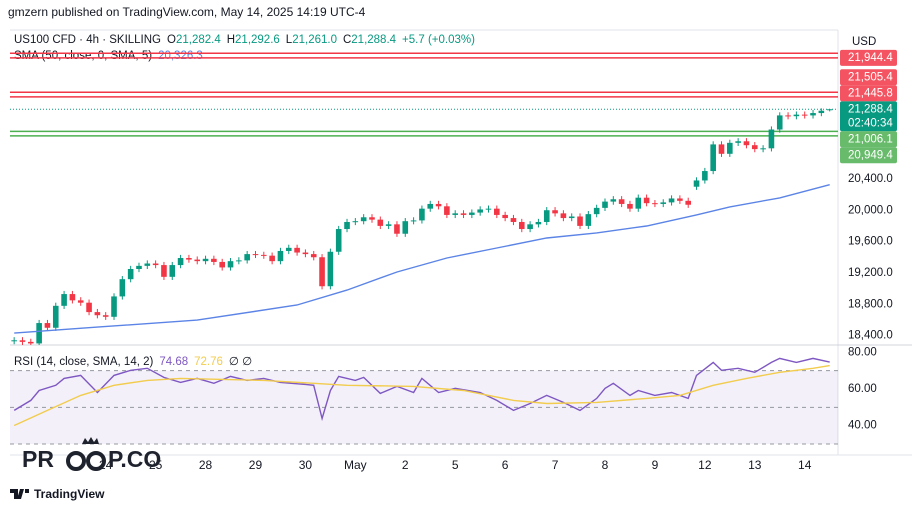  I want to click on ohlc-value: 21,261.0, so click(314, 40).